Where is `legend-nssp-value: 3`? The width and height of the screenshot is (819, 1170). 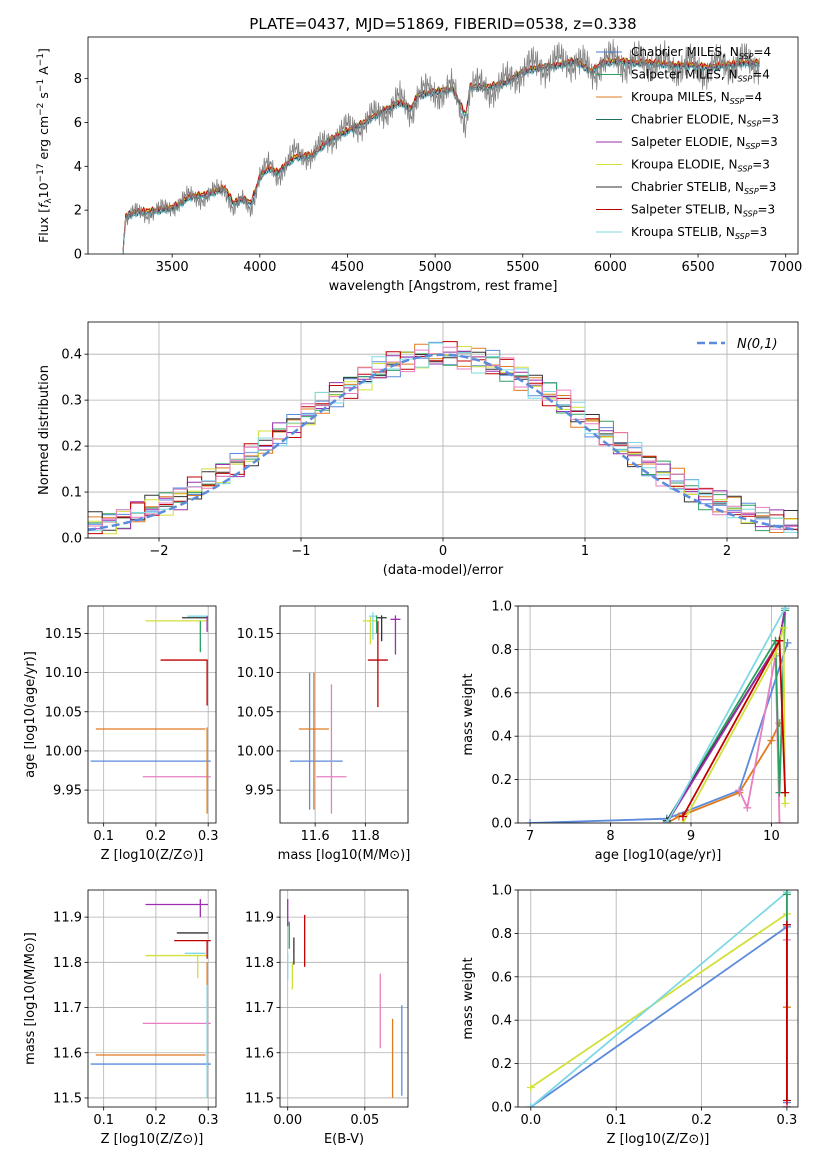 legend-nssp-value: 3 is located at coordinates (772, 210).